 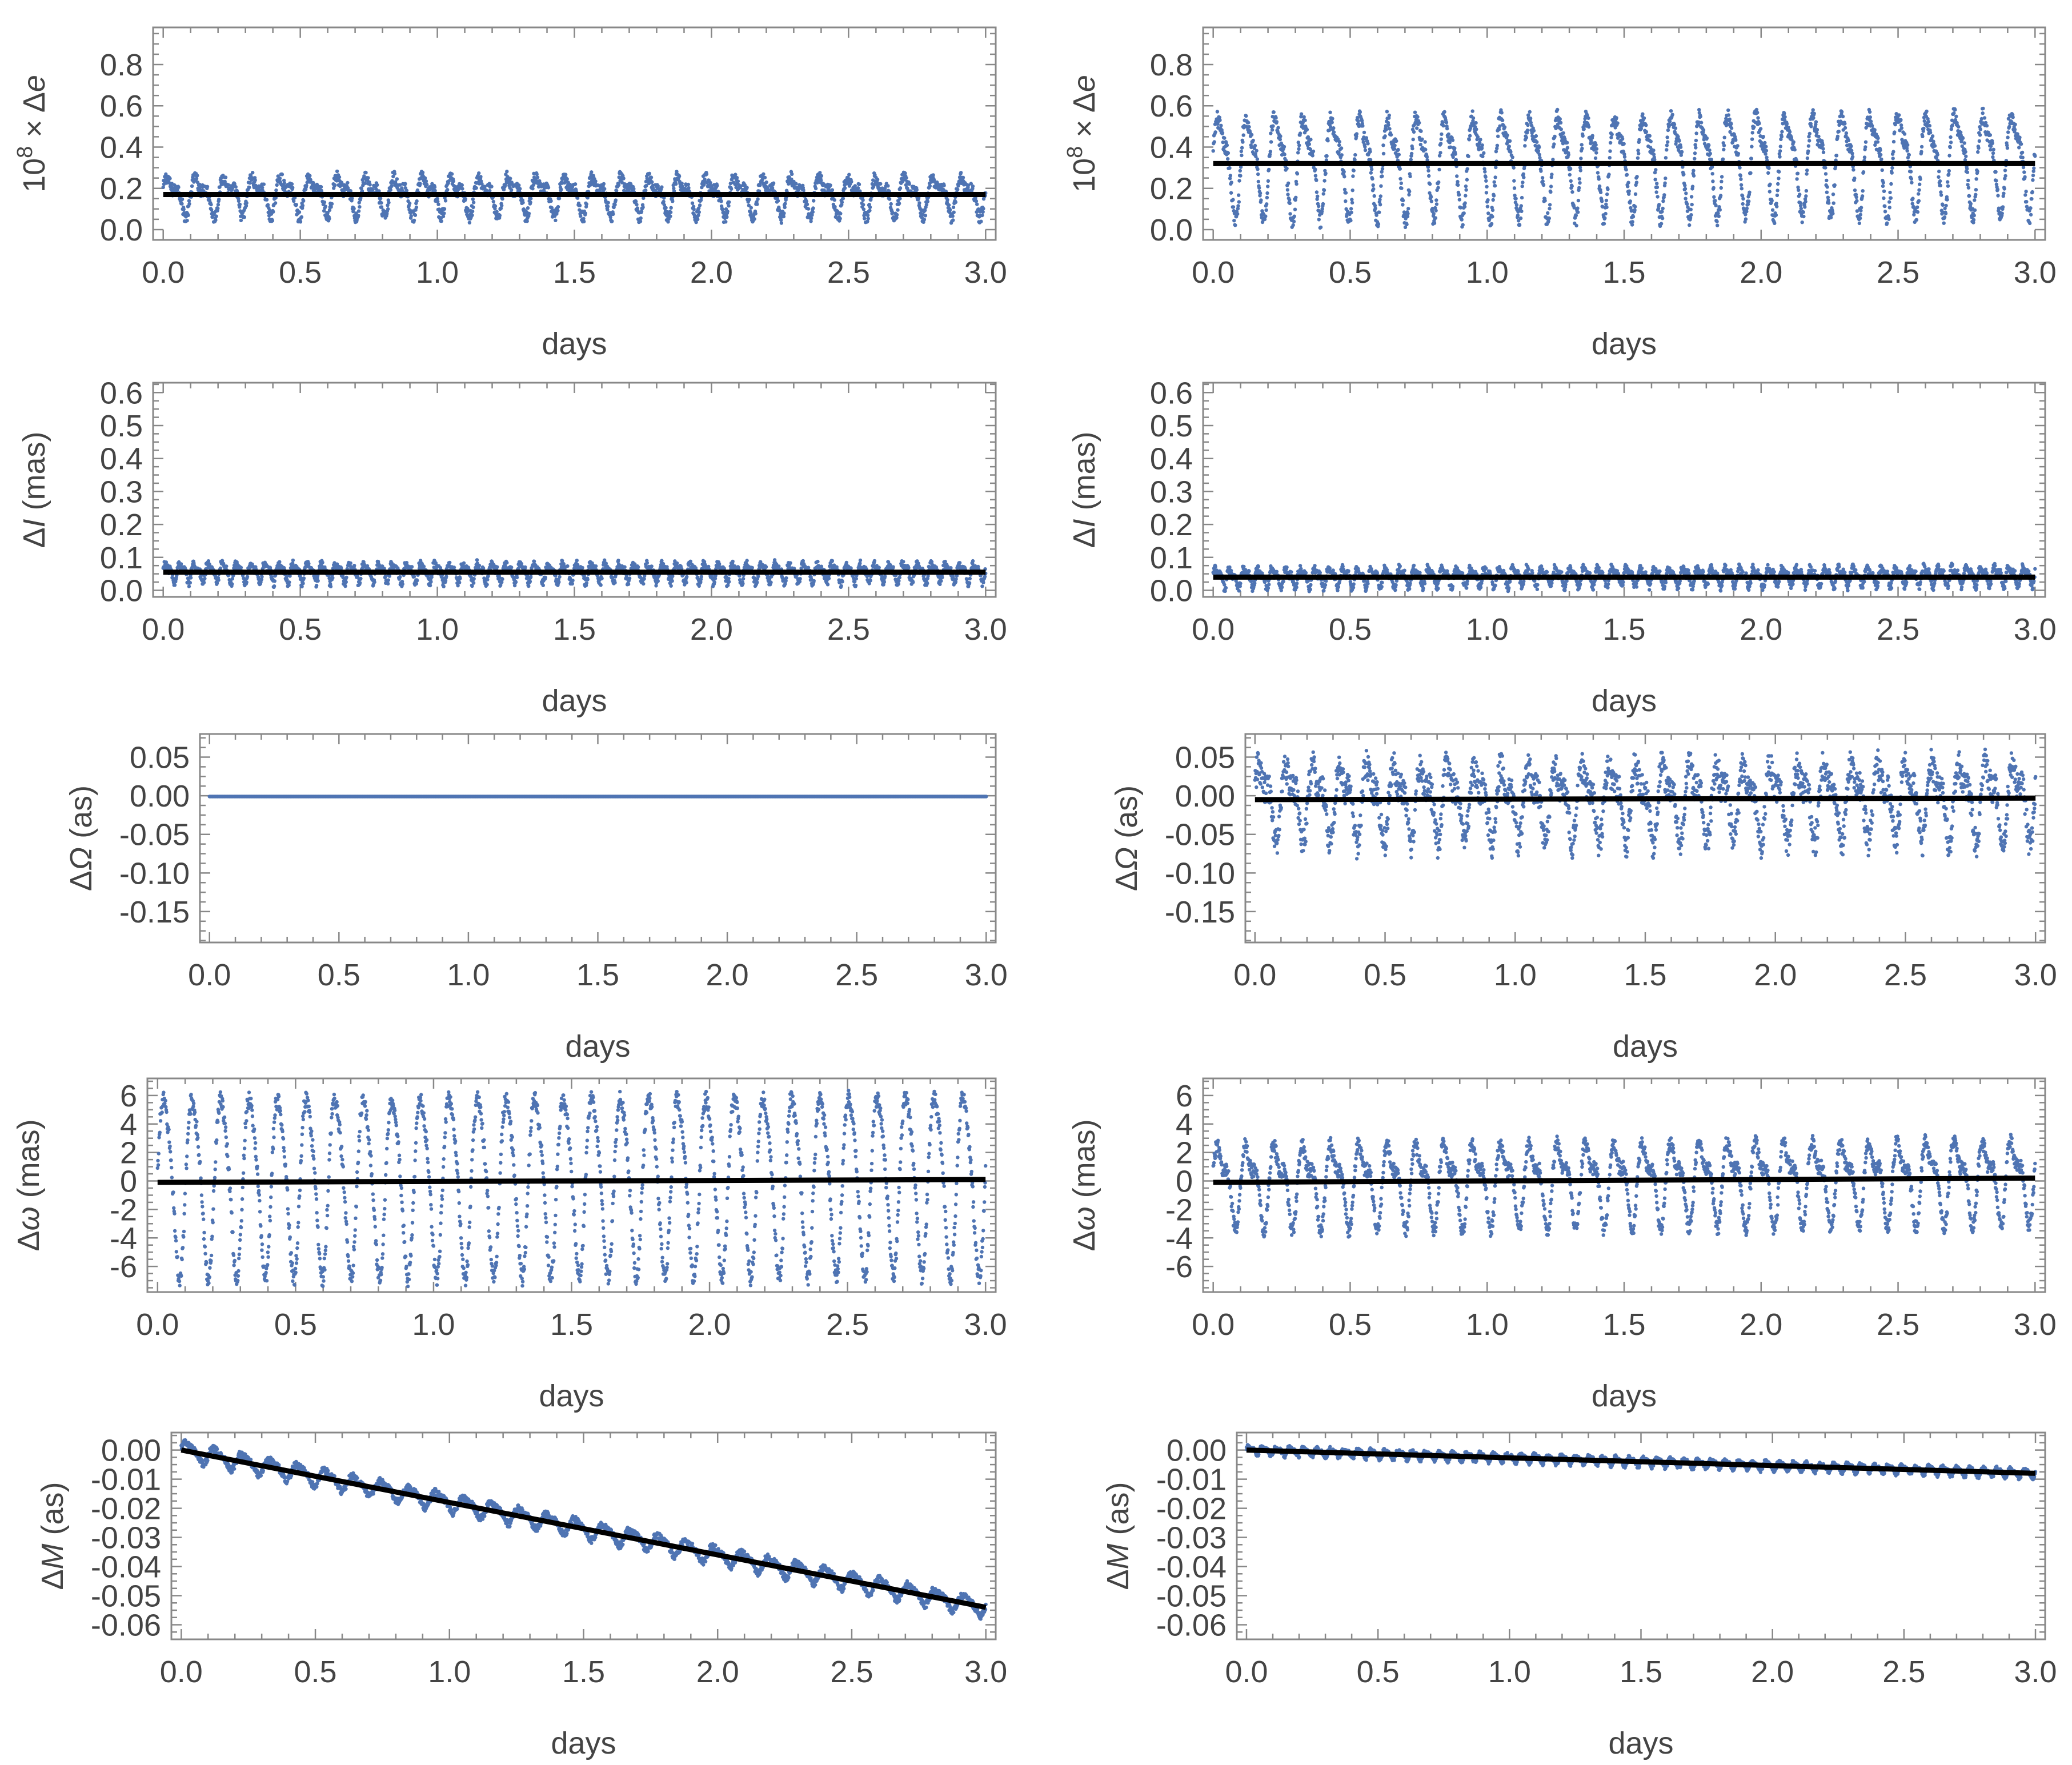 I want to click on y-axis-label: ΔI (mas), so click(x=34, y=490).